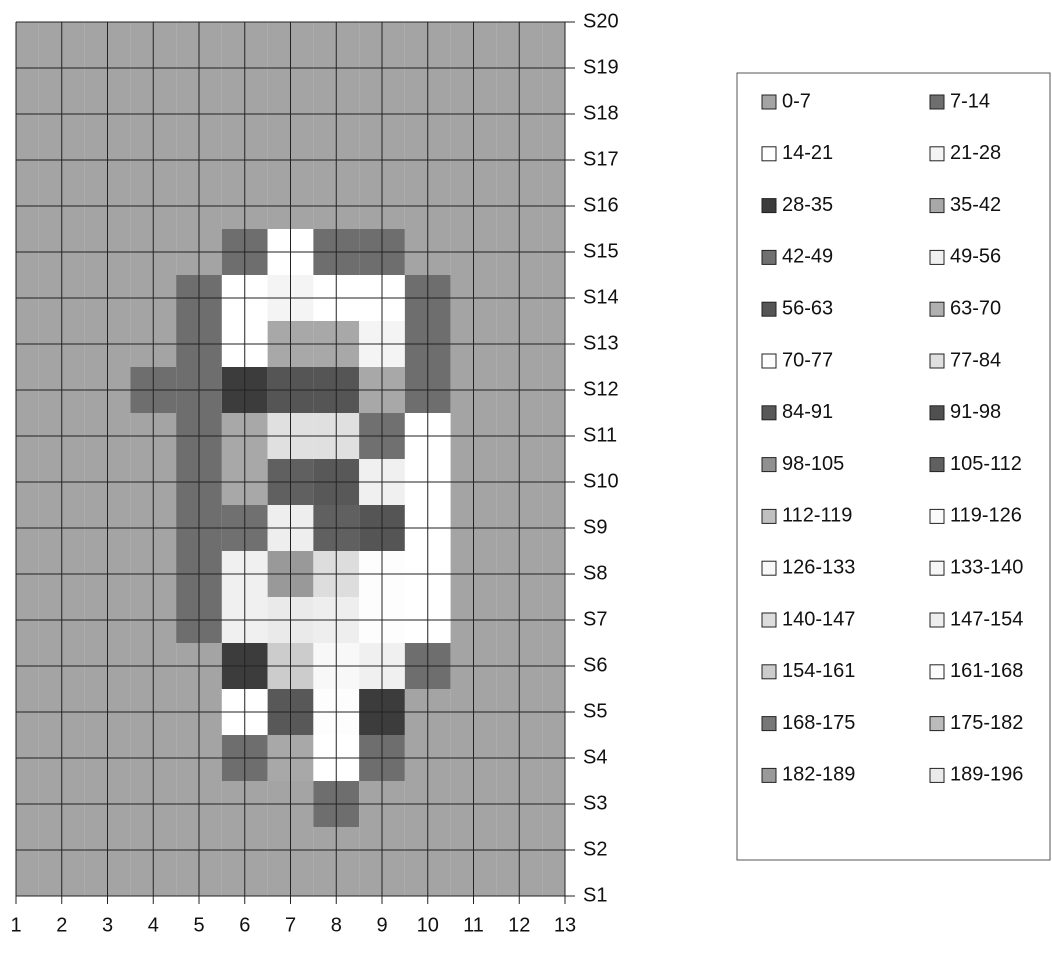 The height and width of the screenshot is (954, 1052). I want to click on legend-label: 168-175, so click(818, 723).